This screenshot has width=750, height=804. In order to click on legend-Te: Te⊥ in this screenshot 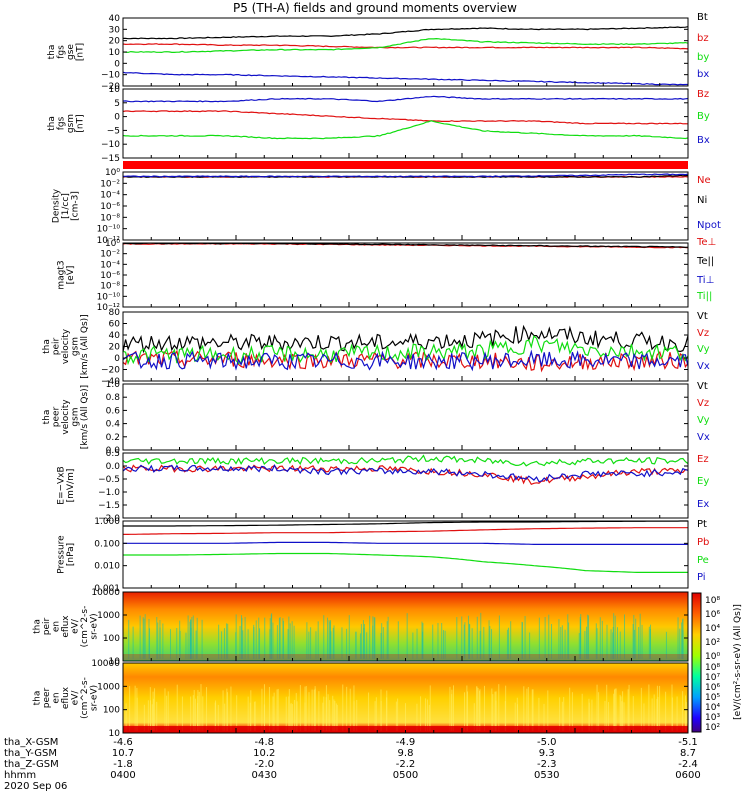, I will do `click(706, 242)`.